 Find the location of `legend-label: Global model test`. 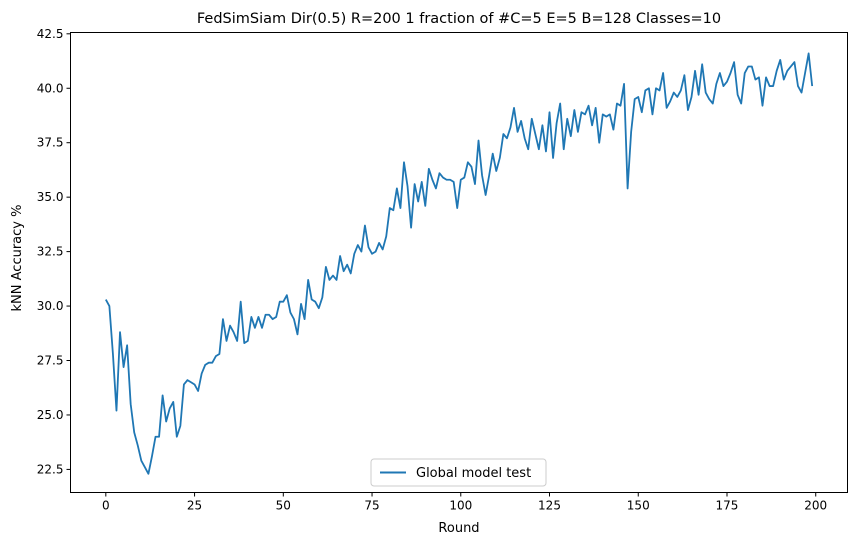

legend-label: Global model test is located at coordinates (473, 473).